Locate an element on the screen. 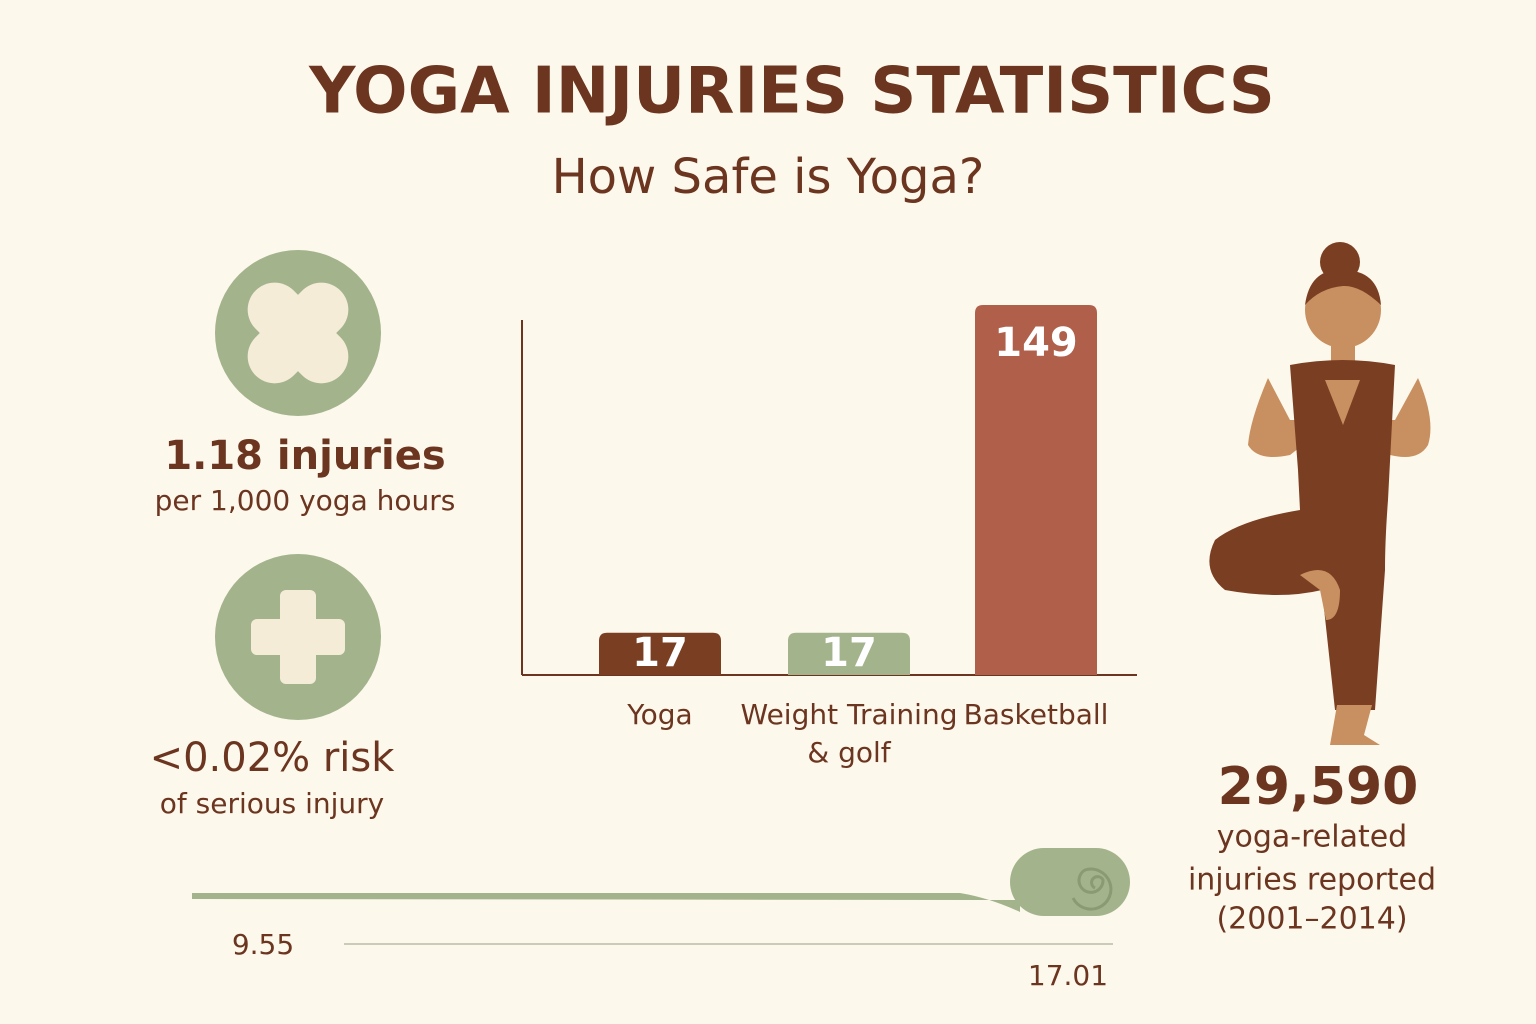 The height and width of the screenshot is (1024, 1536). stat-detail: of serious injury is located at coordinates (272, 803).